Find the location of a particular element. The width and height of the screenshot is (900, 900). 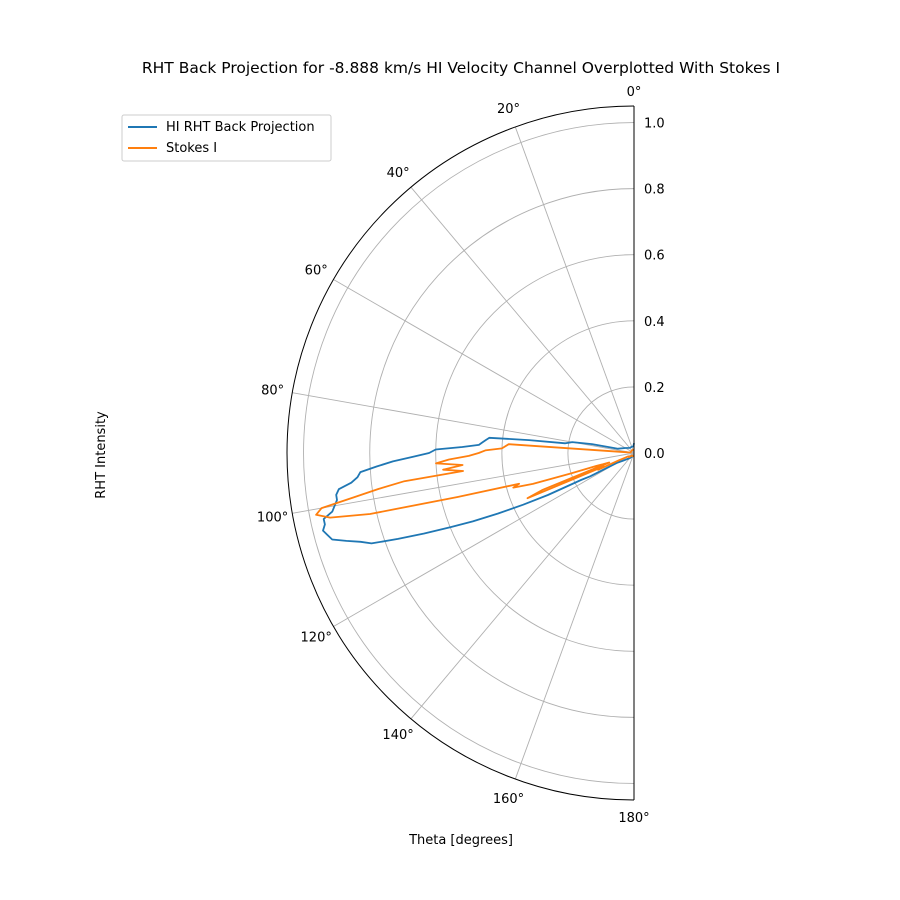

legend: HI RHT Back Projection Stokes I is located at coordinates (226, 138).